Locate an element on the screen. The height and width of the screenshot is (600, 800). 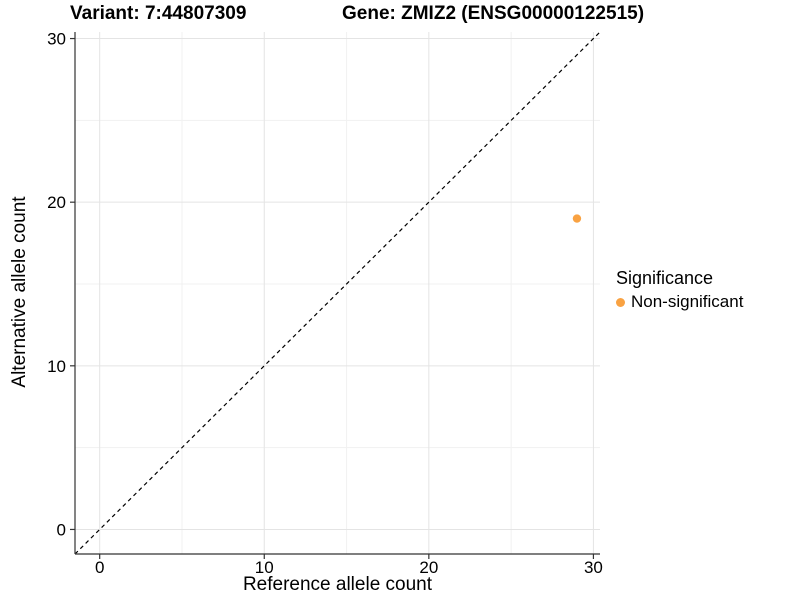
legend-item-label: Non-significant is located at coordinates (687, 301).